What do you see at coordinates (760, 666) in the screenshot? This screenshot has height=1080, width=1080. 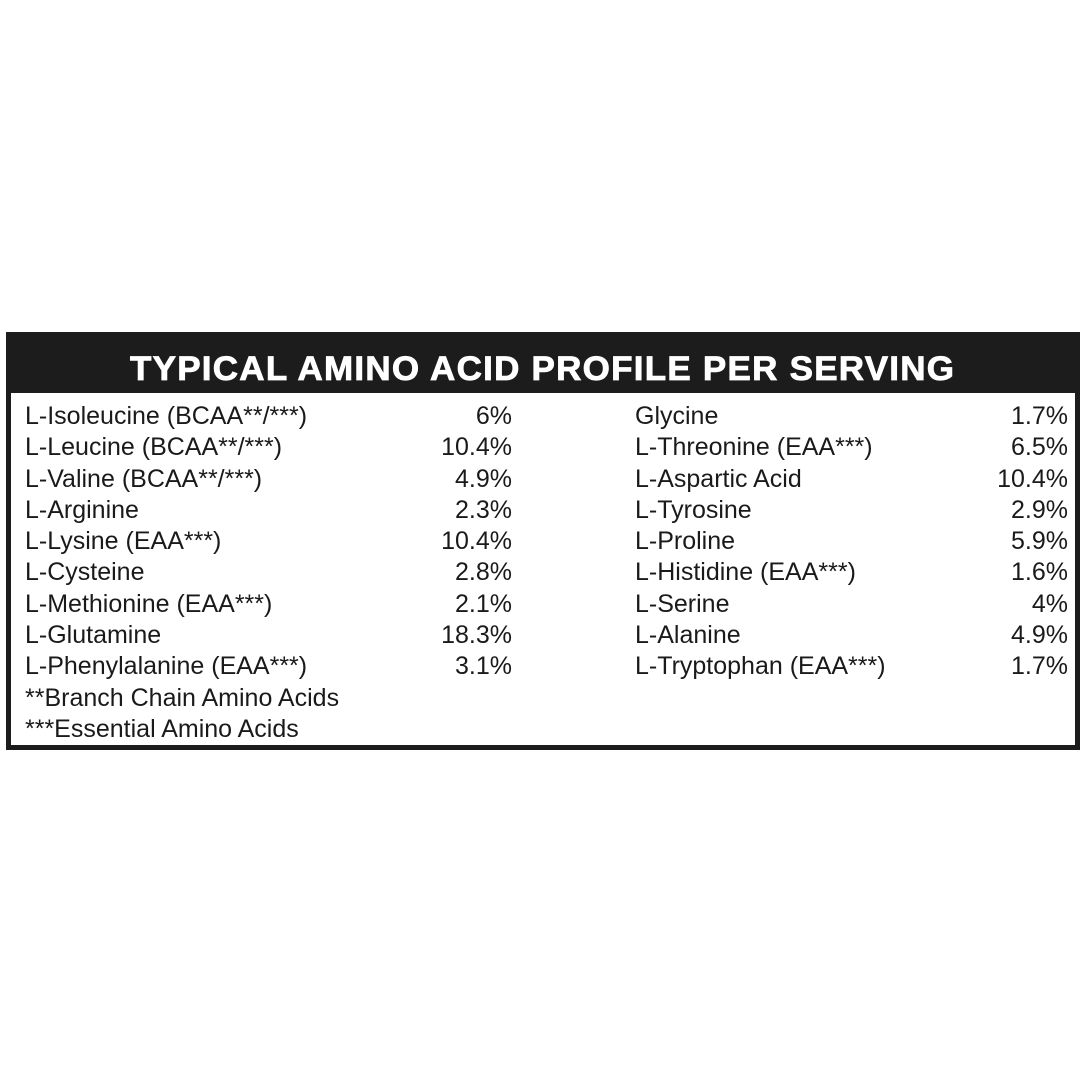 I see `amino-acid-name: L-Tryptophan (EAA***)` at bounding box center [760, 666].